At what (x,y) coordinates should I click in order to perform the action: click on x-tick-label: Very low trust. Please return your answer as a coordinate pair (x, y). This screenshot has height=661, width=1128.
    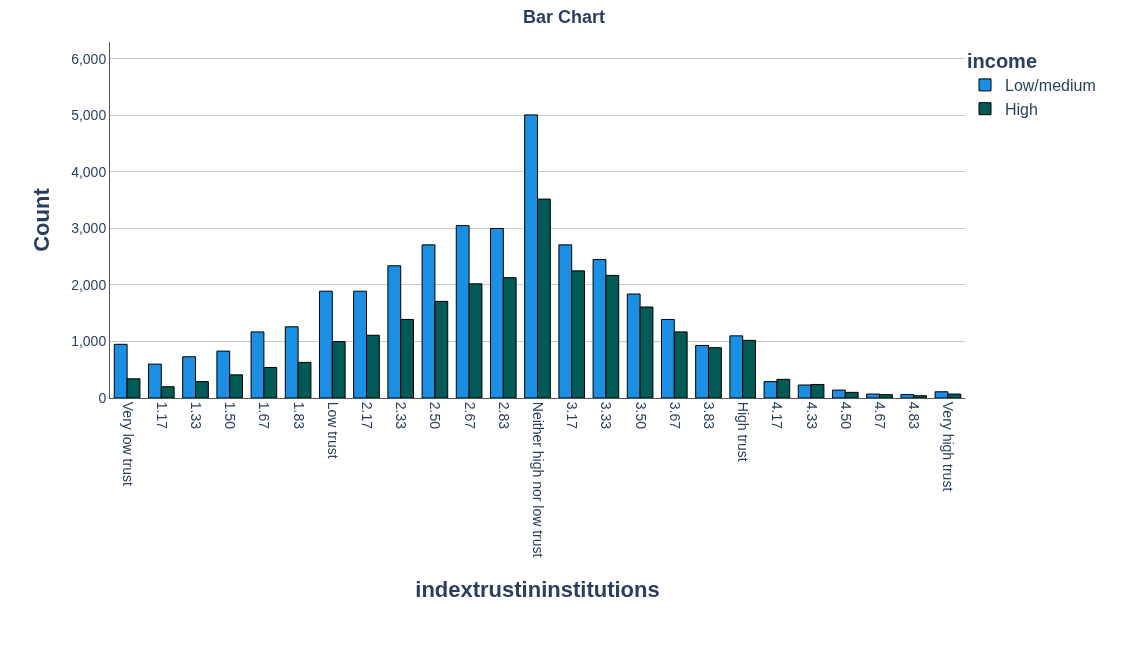
    Looking at the image, I should click on (127, 443).